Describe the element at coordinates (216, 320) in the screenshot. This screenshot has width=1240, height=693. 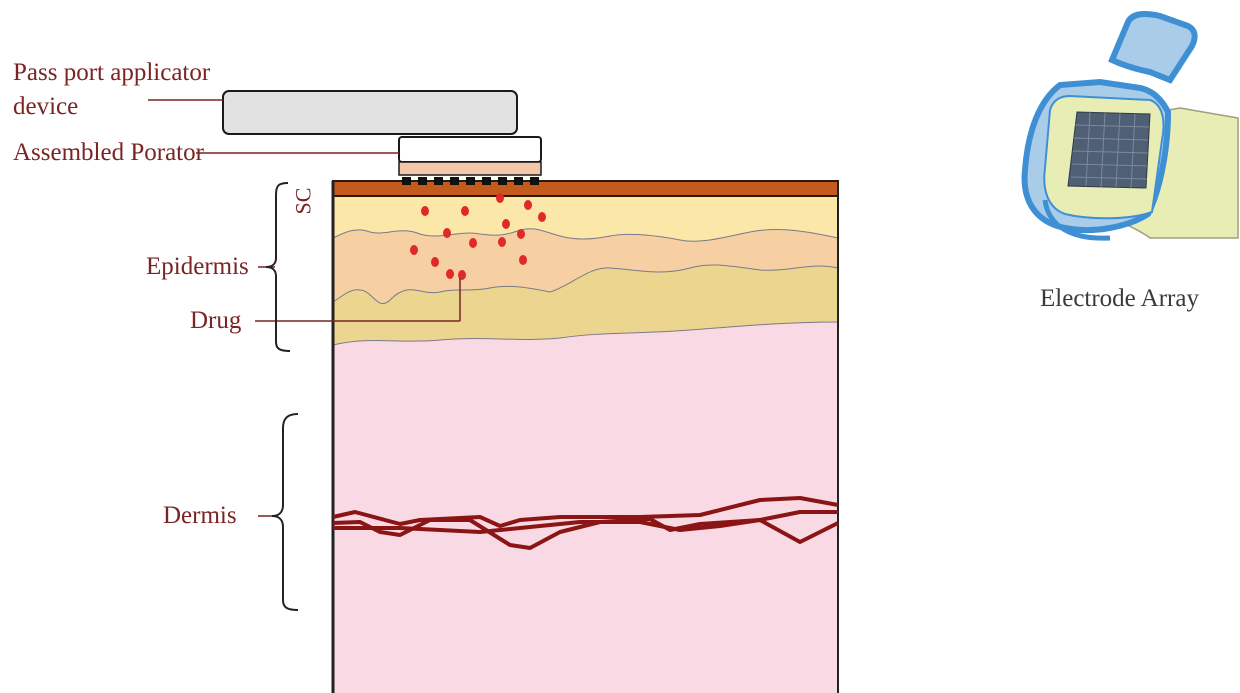
I see `drug-label: Drug` at that location.